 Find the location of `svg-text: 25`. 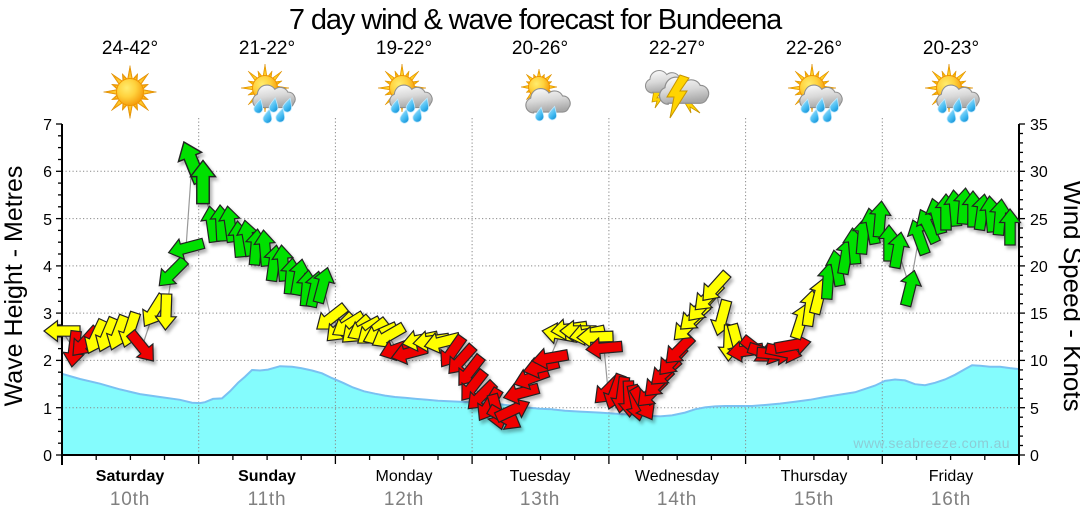

svg-text: 25 is located at coordinates (1039, 220).